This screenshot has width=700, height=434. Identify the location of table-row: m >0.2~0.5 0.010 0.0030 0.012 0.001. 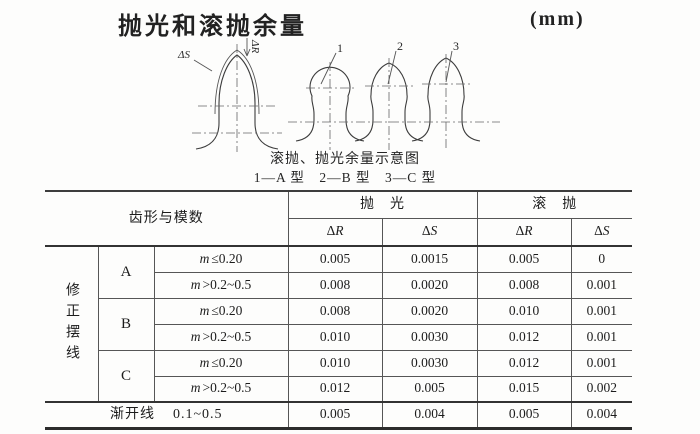
(339, 337).